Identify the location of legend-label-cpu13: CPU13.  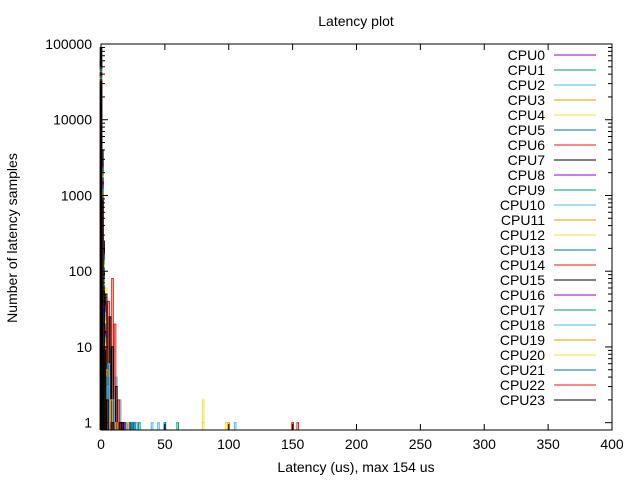
(522, 250).